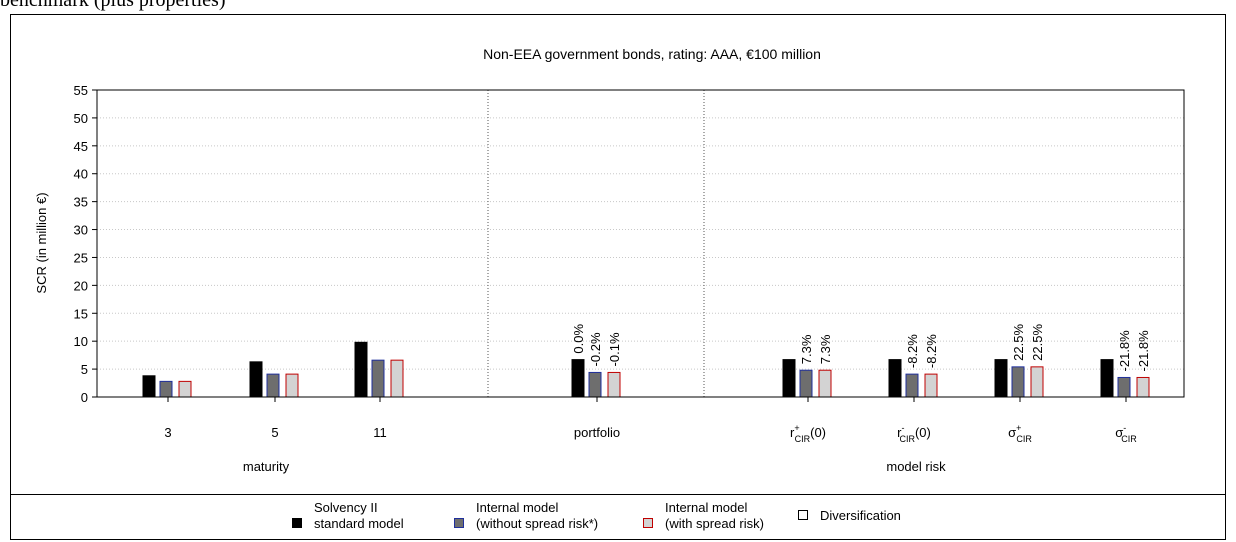  Describe the element at coordinates (274, 432) in the screenshot. I see `x-tick-label: 5` at that location.